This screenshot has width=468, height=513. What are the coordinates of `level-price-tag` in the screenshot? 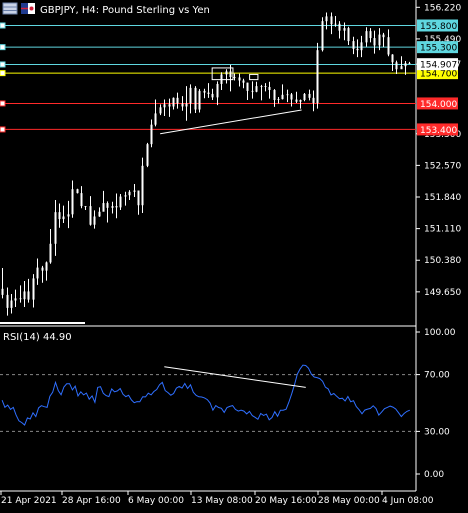 It's located at (437, 25).